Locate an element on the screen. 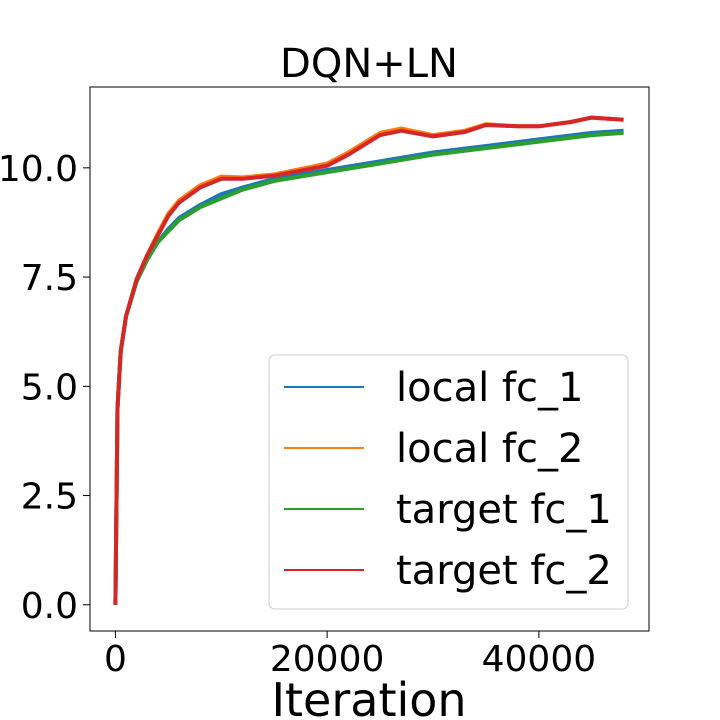  x-tick-label: 20000 is located at coordinates (327, 659).